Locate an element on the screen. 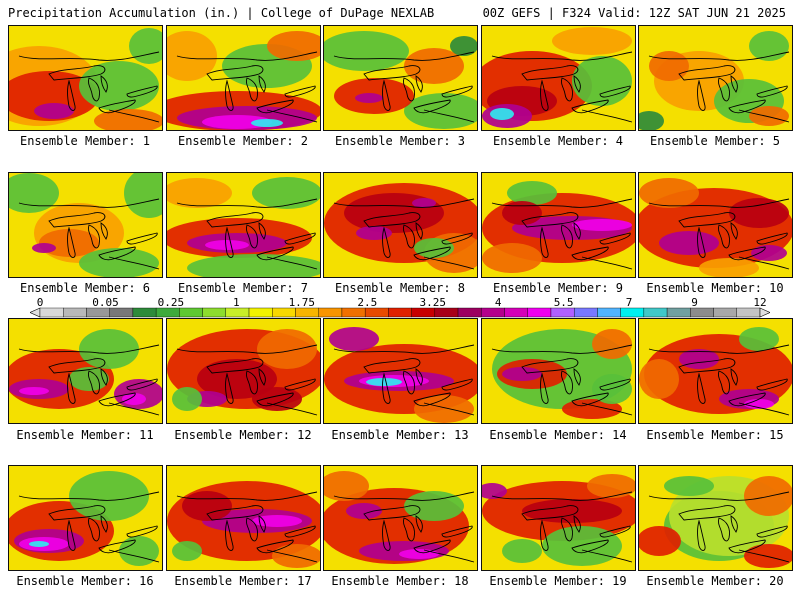 This screenshot has width=800, height=600. precip-contour-red is located at coordinates (660, 541).